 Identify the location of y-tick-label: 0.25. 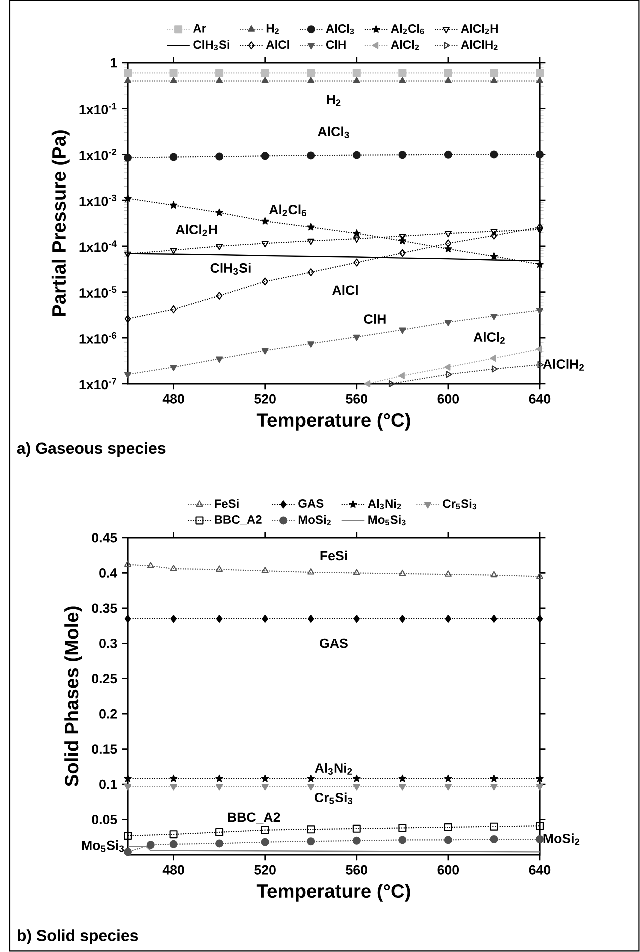
(105, 679).